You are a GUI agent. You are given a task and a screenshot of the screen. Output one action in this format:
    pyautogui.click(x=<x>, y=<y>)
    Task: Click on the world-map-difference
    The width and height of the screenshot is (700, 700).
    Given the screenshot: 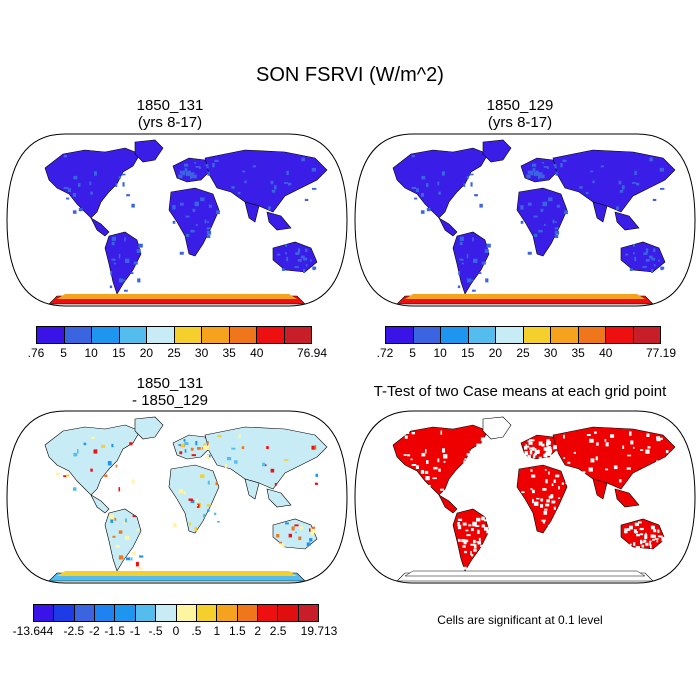 What is the action you would take?
    pyautogui.click(x=177, y=497)
    